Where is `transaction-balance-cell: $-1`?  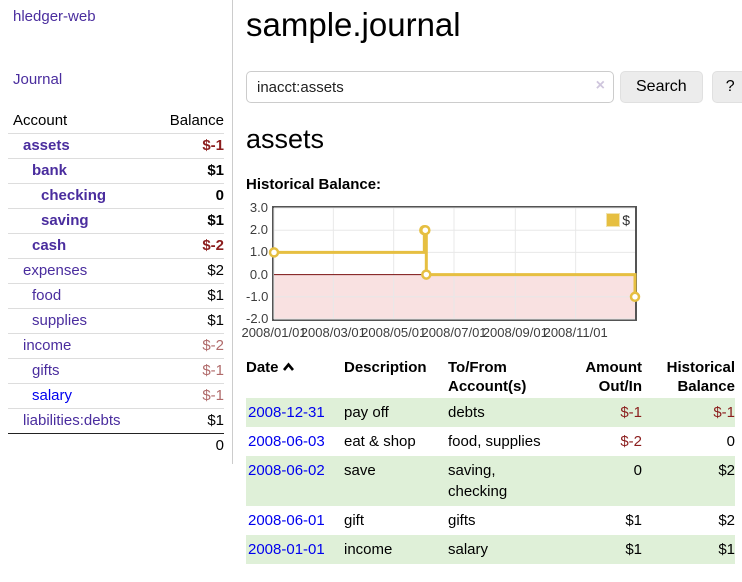
transaction-balance-cell: $-1 is located at coordinates (724, 412).